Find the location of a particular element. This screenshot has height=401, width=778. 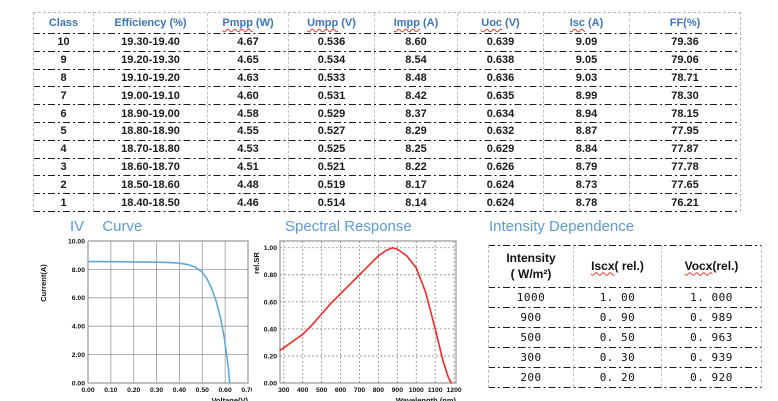

cell-umpp: 0.519 is located at coordinates (331, 185).